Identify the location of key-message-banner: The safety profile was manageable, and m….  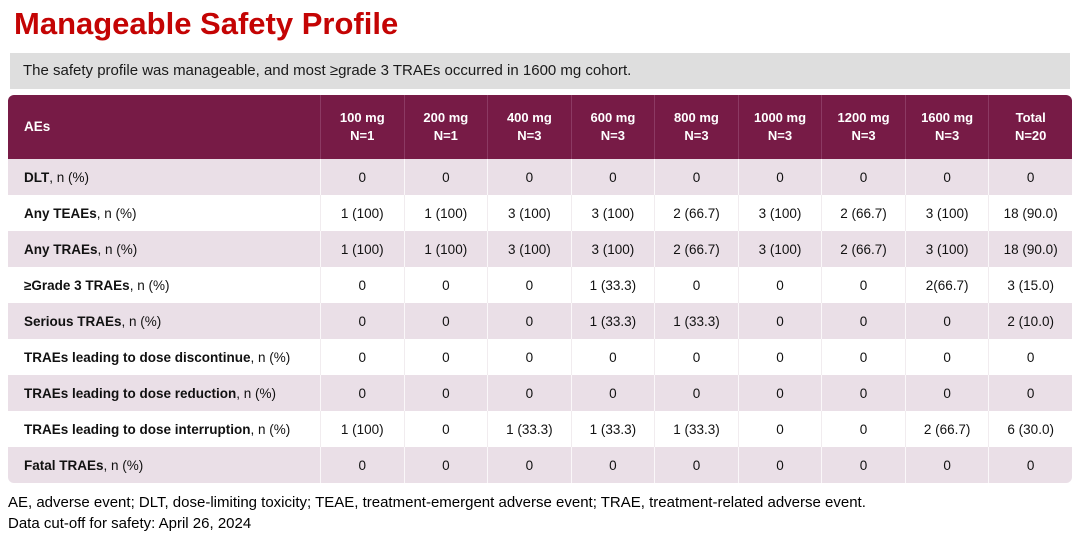
(540, 71).